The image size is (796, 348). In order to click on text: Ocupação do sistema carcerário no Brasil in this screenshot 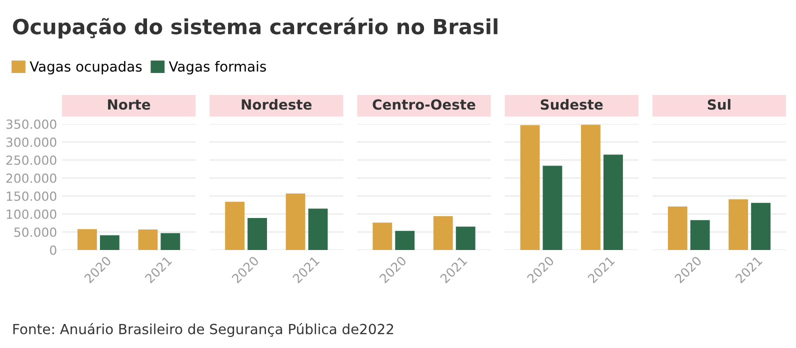, I will do `click(255, 28)`.